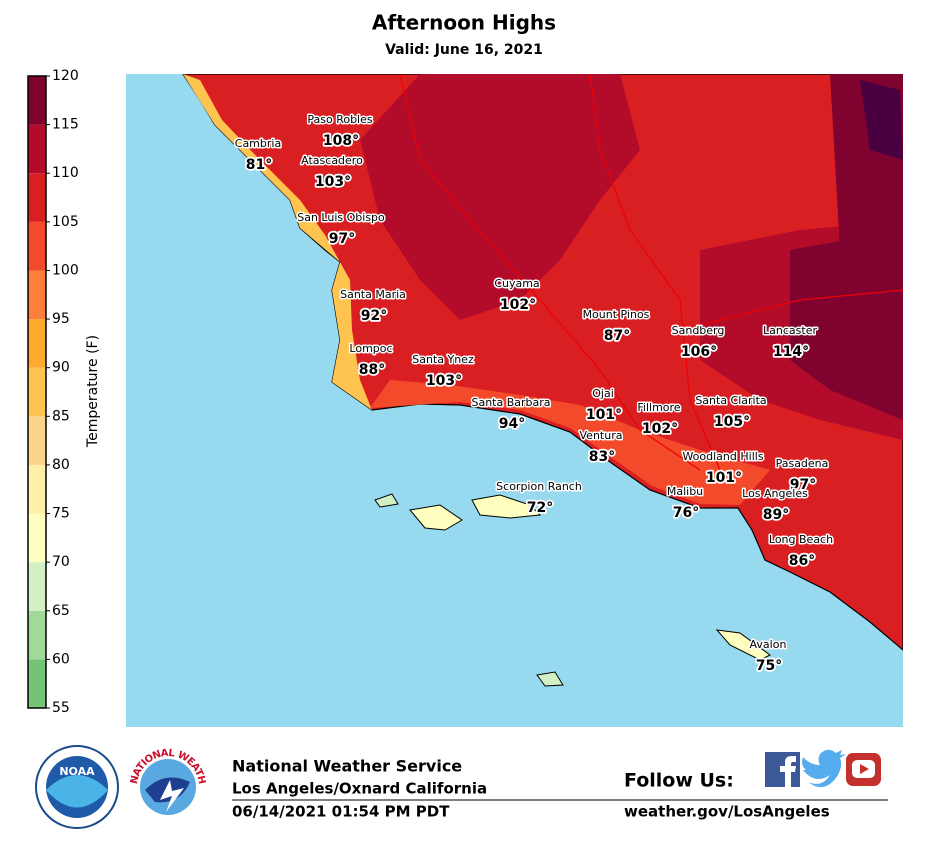 The width and height of the screenshot is (928, 853). What do you see at coordinates (61, 514) in the screenshot?
I see `colorbar-tick-label: 75` at bounding box center [61, 514].